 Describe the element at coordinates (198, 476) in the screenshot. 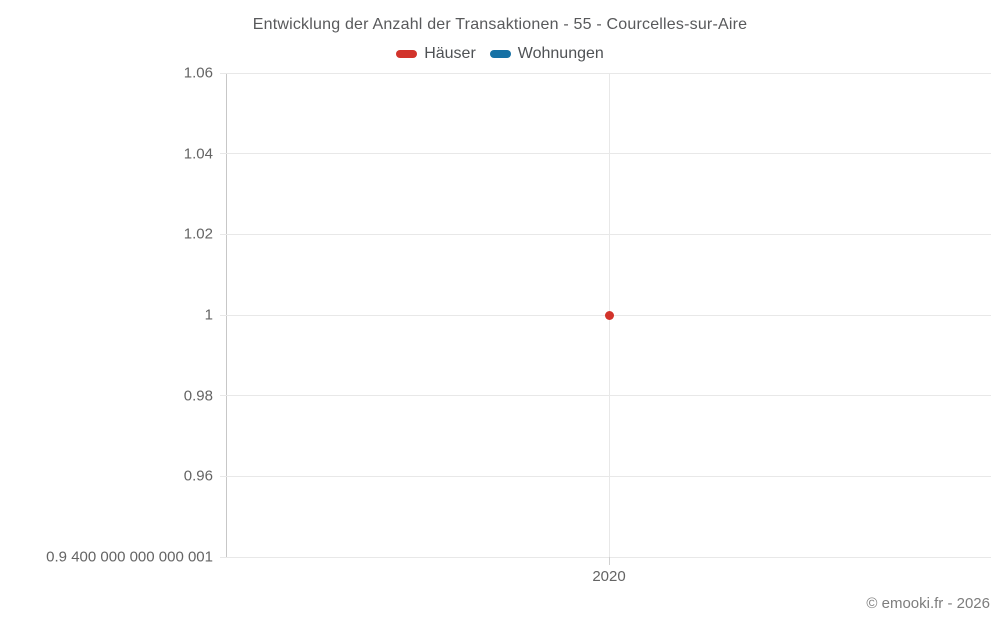

I see `y-tick-label: 0.96` at that location.